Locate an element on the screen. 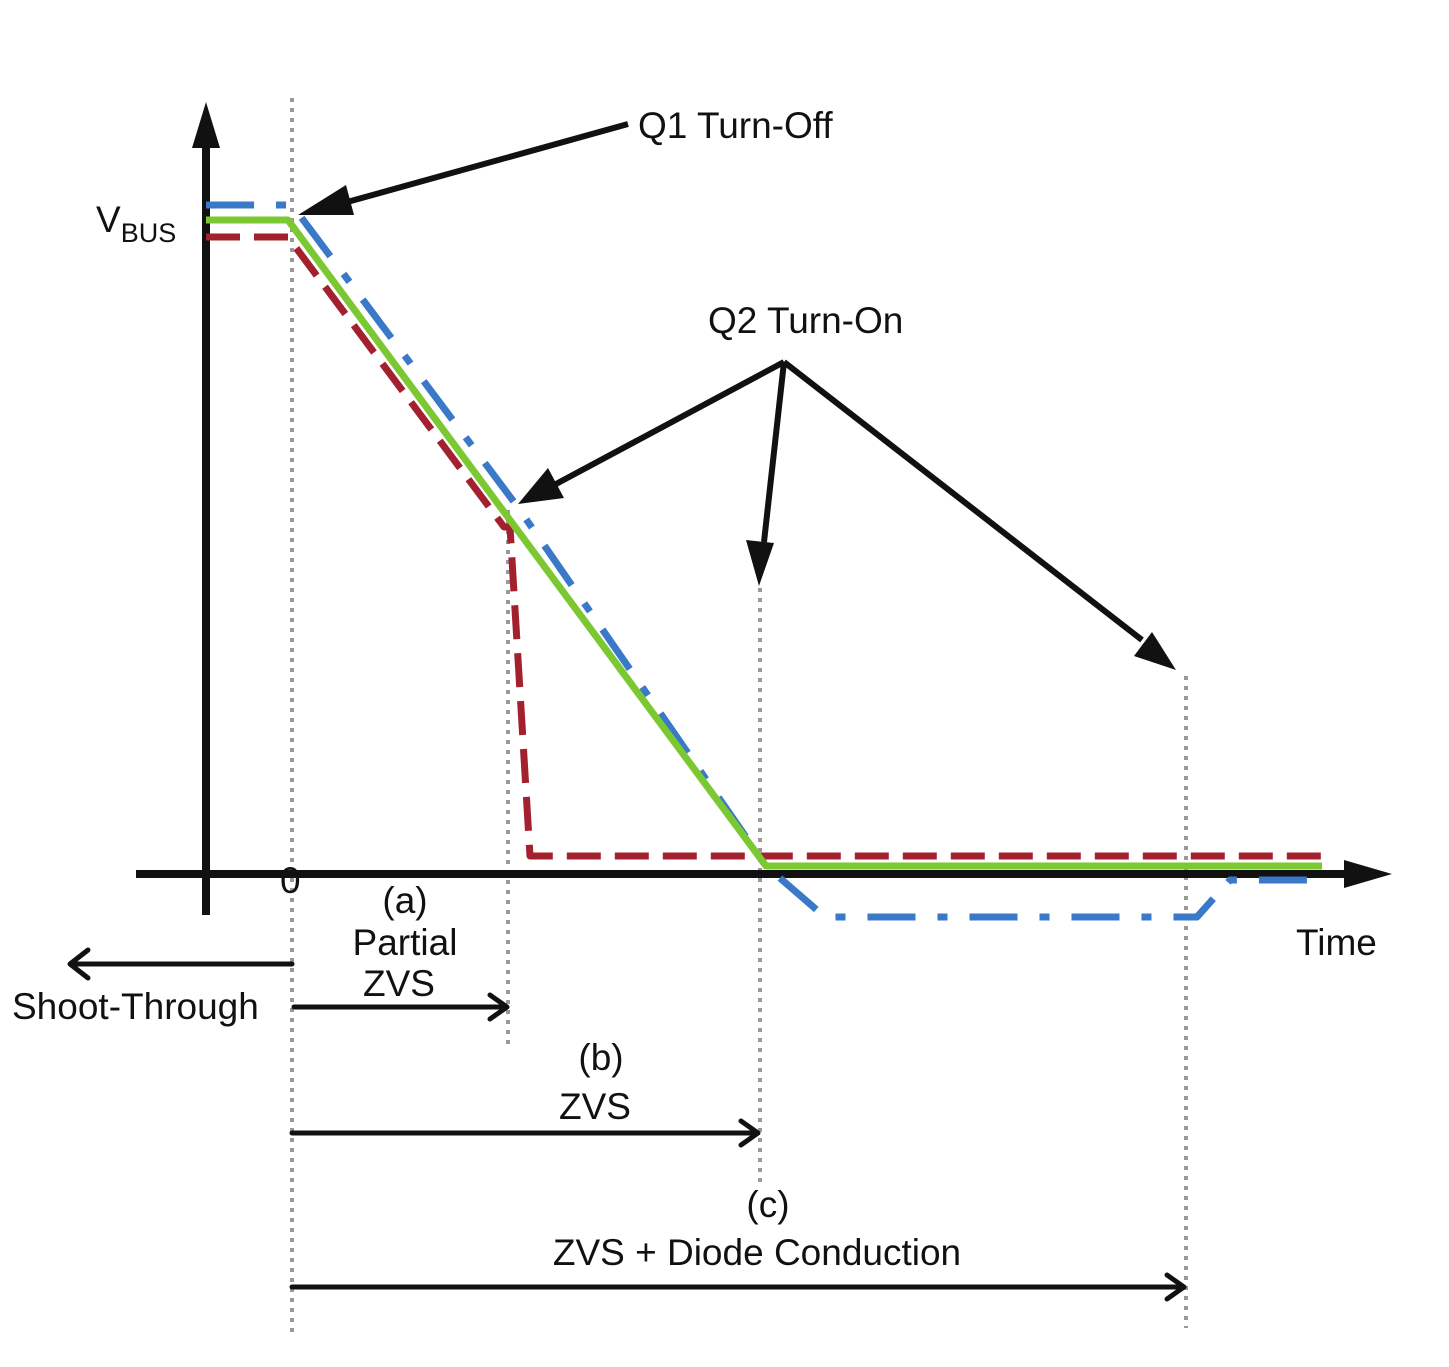  case-a-line1: Partial is located at coordinates (405, 942).